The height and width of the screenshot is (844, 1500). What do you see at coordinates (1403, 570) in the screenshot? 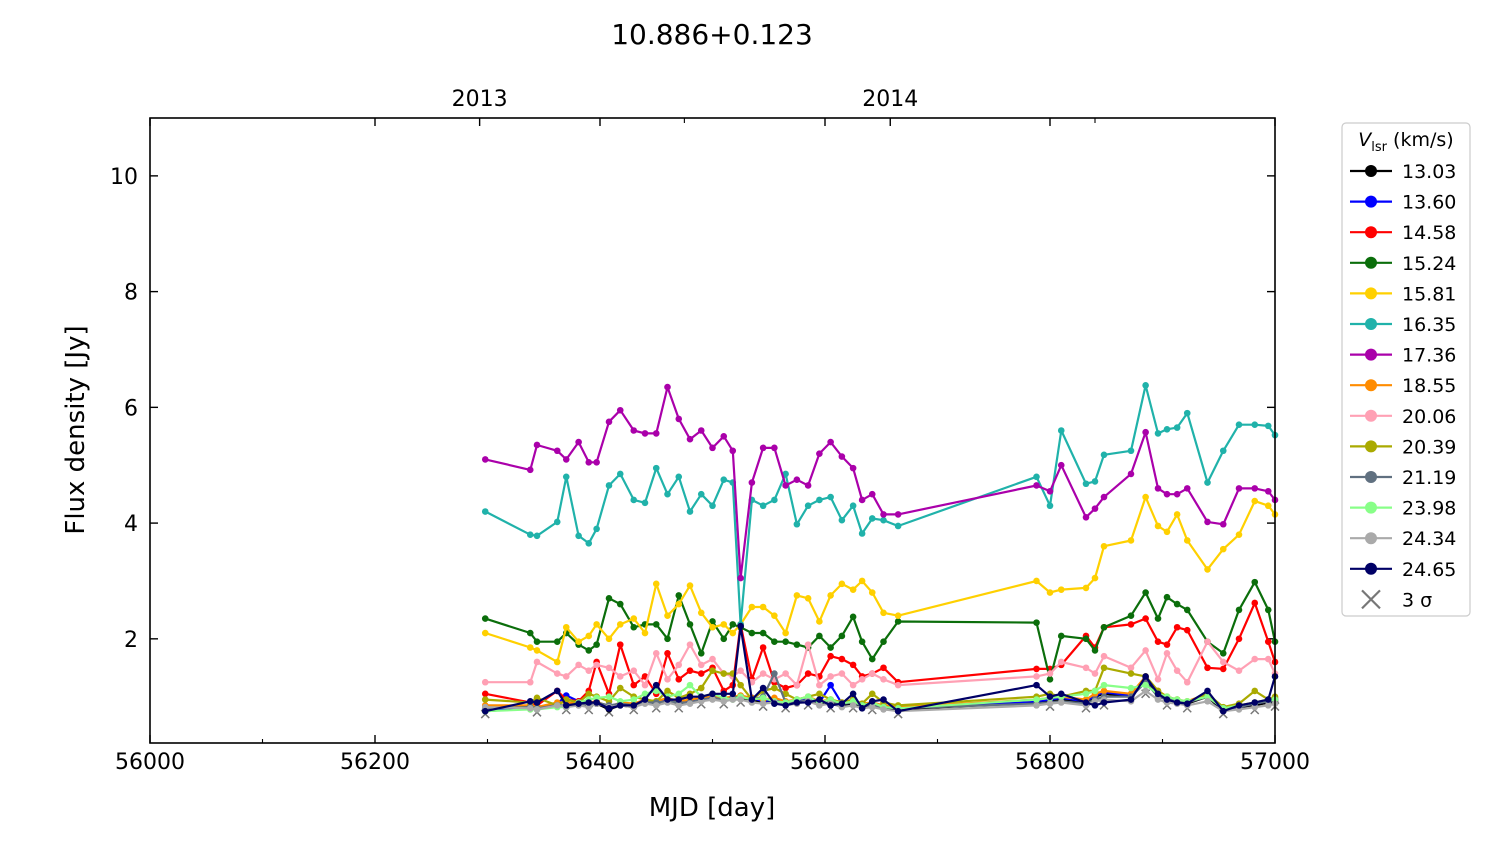
I see `legend-entry: 24.65` at bounding box center [1403, 570].